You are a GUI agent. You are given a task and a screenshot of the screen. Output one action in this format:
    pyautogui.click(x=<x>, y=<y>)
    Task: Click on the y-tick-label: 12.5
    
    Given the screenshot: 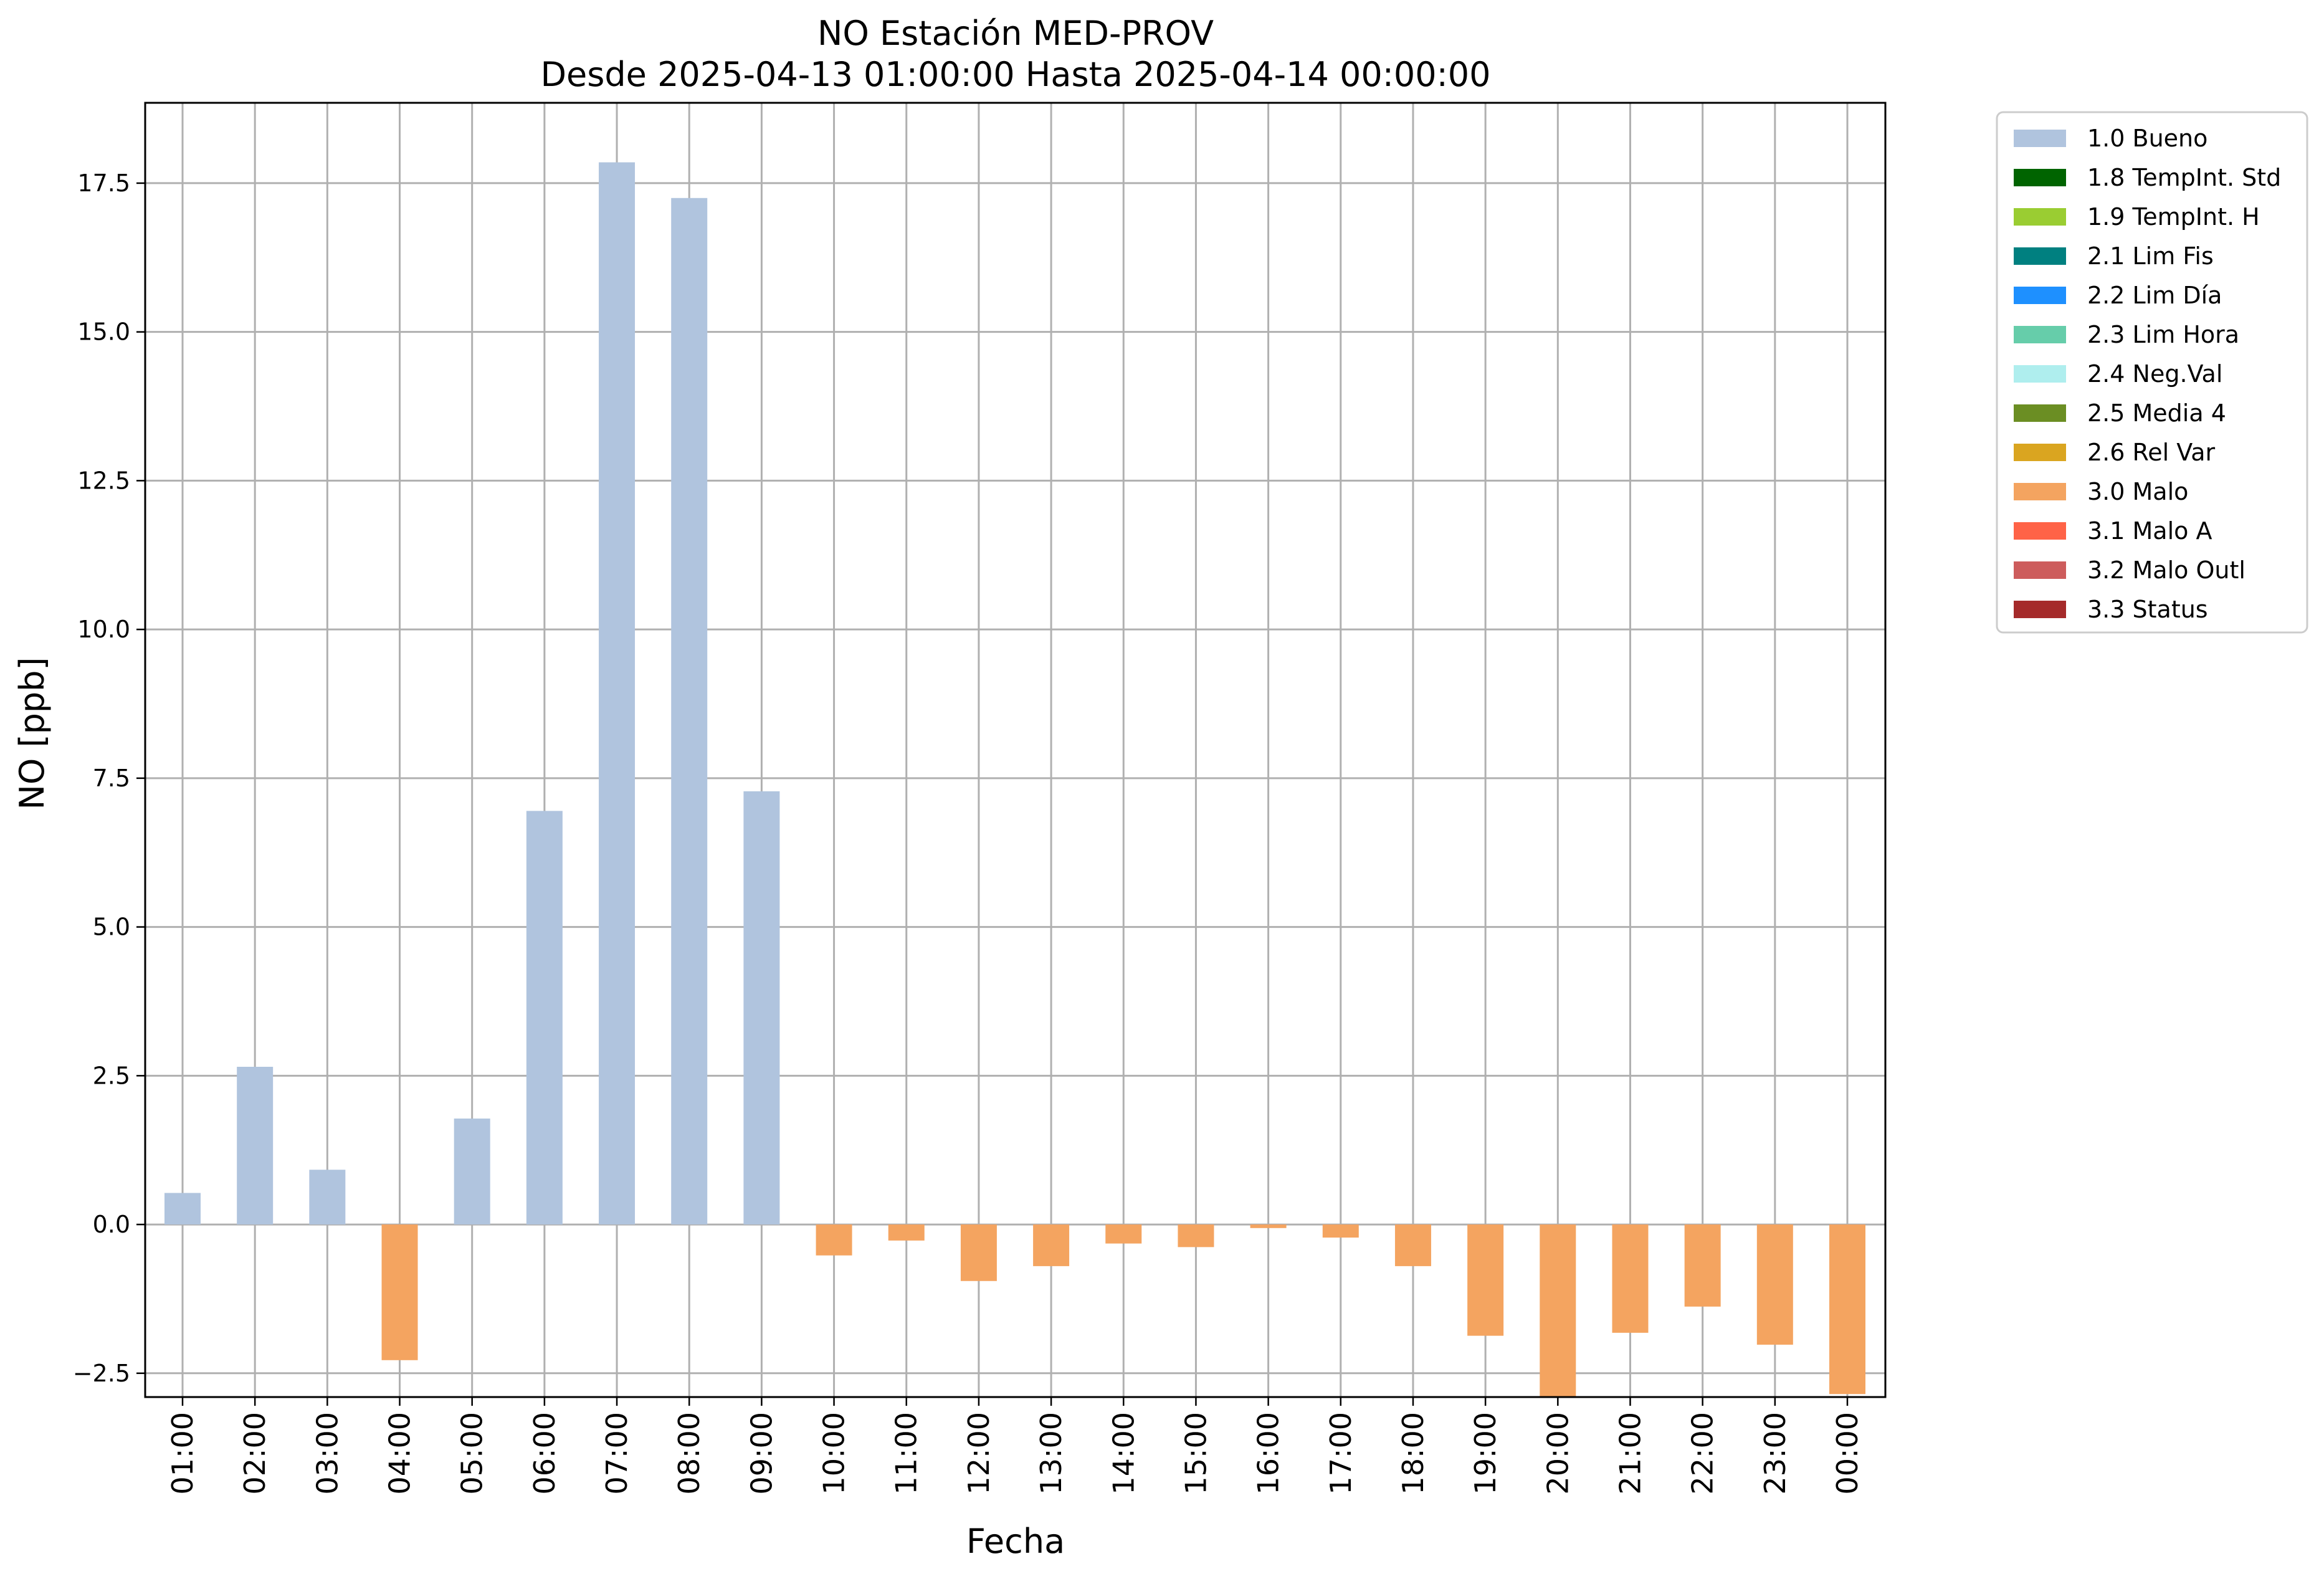 What is the action you would take?
    pyautogui.click(x=104, y=480)
    